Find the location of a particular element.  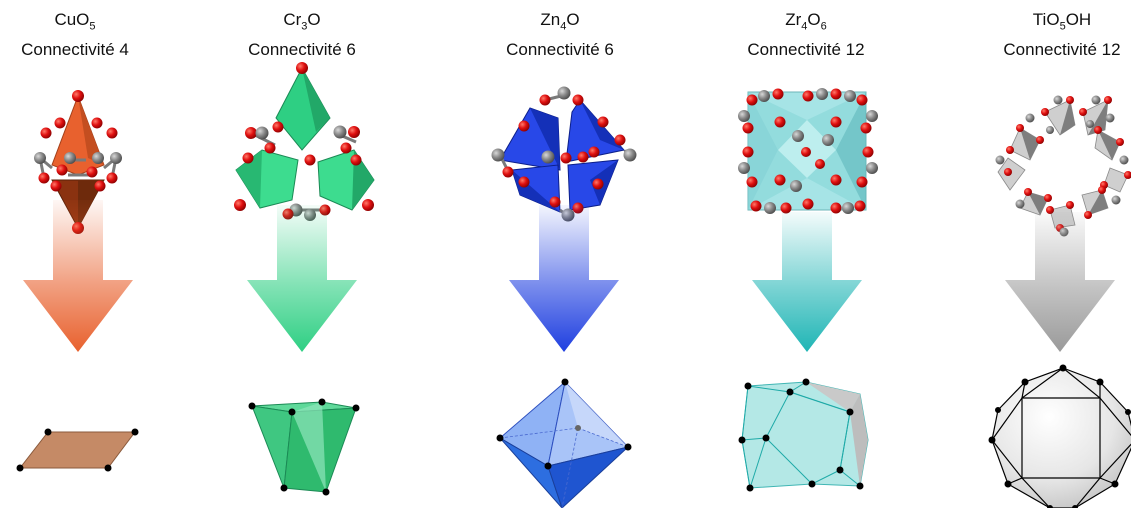

formula-text: OH is located at coordinates (1078, 19).